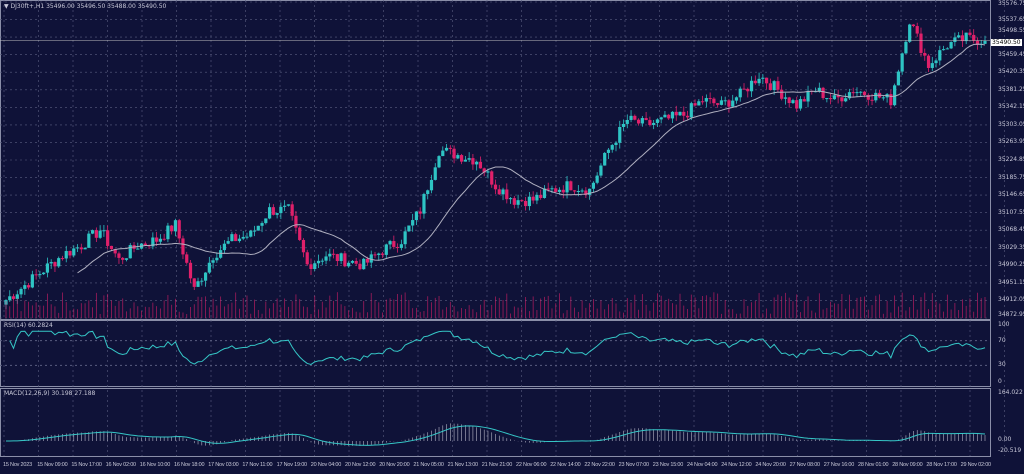 The width and height of the screenshot is (1024, 474). I want to click on x-tick-label: 16 Nov 18:00, so click(189, 465).